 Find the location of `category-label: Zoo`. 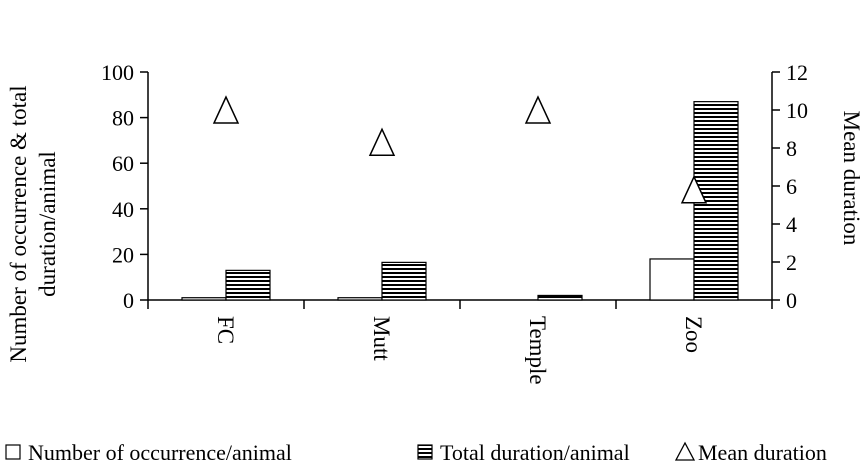

category-label: Zoo is located at coordinates (693, 334).